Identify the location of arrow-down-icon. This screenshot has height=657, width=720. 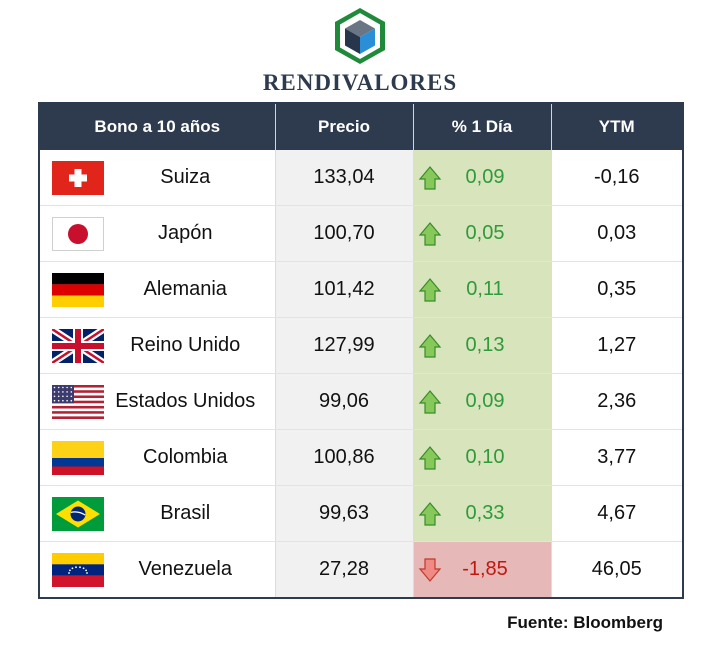
(429, 569).